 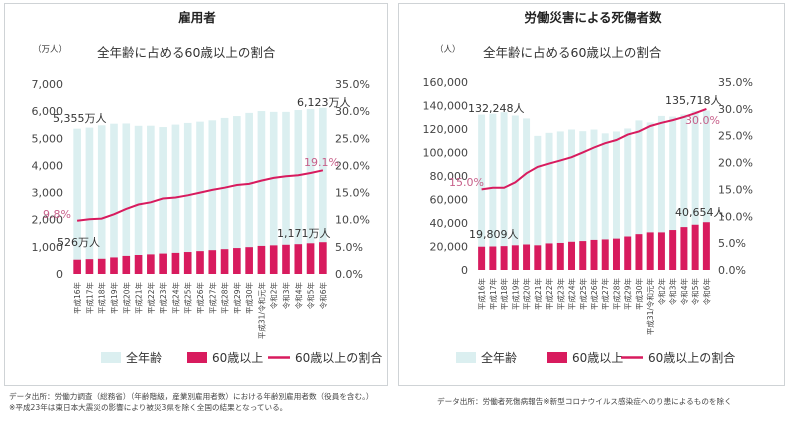 I want to click on x-tick-label: 平成30年, so click(x=249, y=298).